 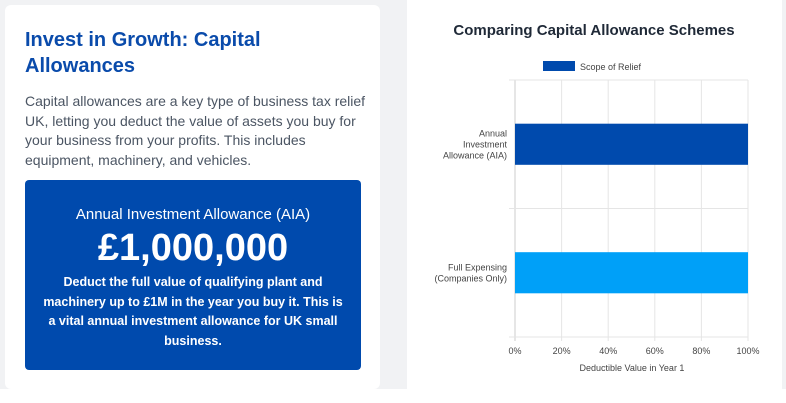 I want to click on card-title: Invest in Growth: Capital Allowances, so click(x=143, y=53).